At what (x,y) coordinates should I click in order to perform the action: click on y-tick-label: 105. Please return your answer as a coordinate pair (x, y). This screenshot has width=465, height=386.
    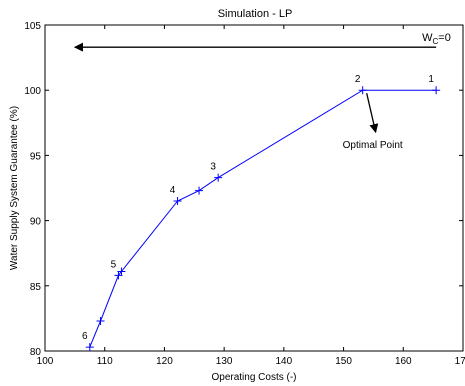
    Looking at the image, I should click on (32, 26).